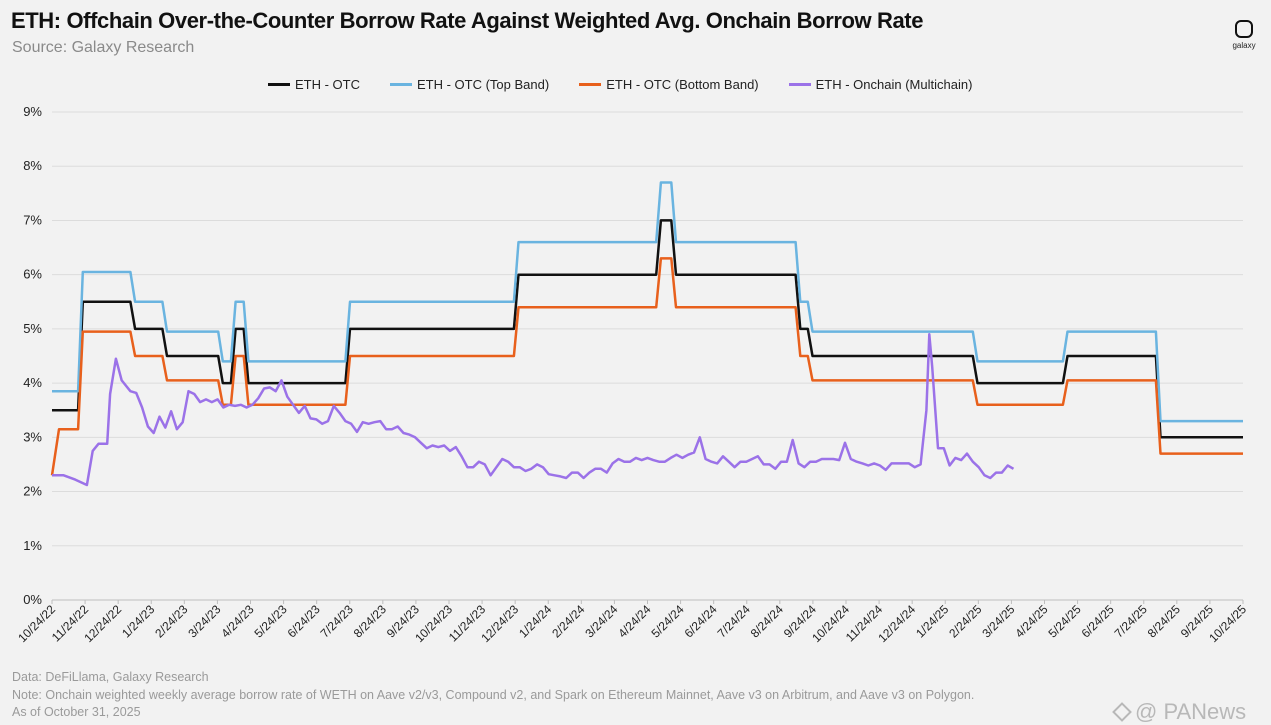  Describe the element at coordinates (304, 621) in the screenshot. I see `x-tick-label: 6/24/23` at that location.